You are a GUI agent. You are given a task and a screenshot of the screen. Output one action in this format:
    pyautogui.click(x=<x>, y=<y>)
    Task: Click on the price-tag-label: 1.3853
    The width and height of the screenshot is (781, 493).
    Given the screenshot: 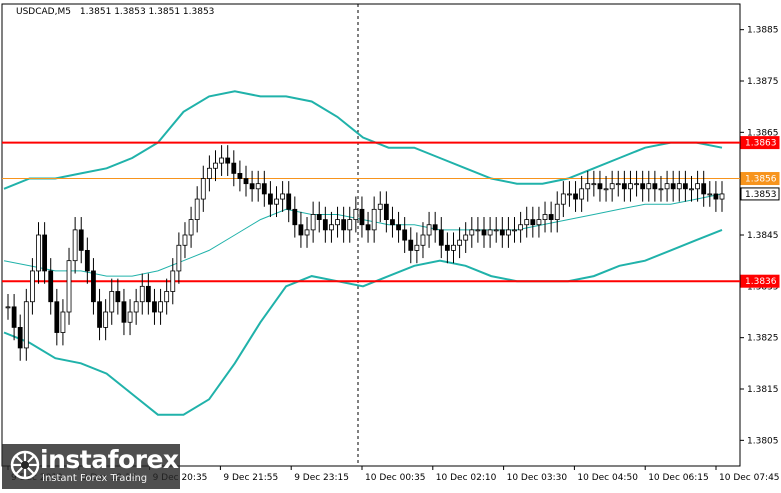 What is the action you would take?
    pyautogui.click(x=761, y=195)
    